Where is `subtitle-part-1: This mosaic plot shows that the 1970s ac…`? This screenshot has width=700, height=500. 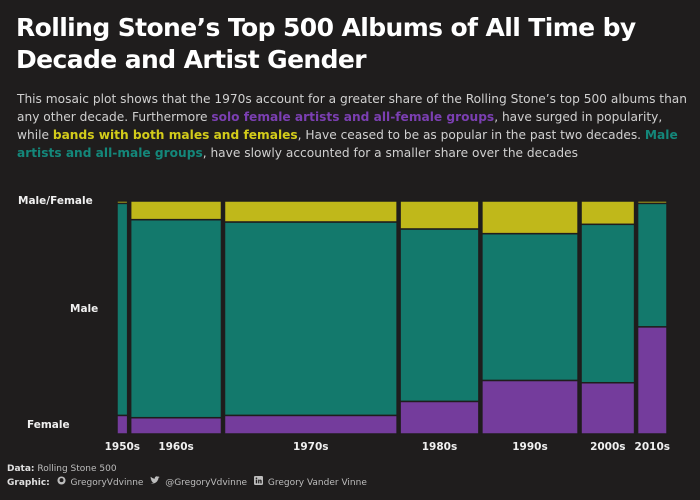
subtitle-part-1: This mosaic plot shows that the 1970s ac… is located at coordinates (352, 108).